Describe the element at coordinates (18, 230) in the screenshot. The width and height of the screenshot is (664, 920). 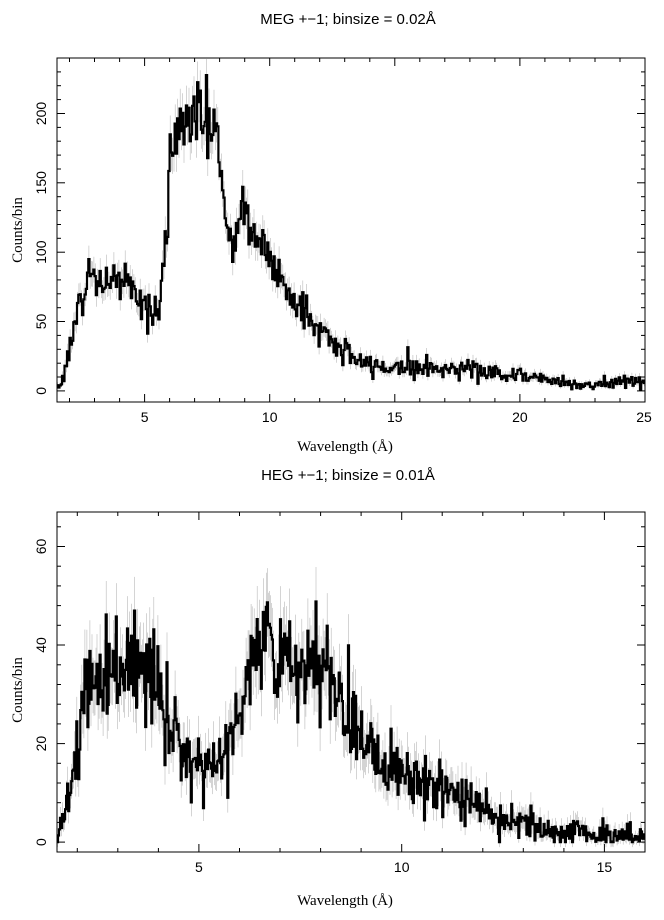
I see `meg-y-axis-label: Counts/bin` at that location.